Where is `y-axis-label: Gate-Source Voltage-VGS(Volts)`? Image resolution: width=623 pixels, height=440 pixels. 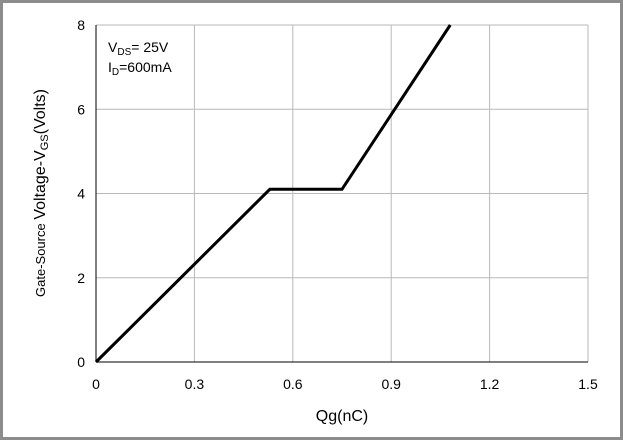
y-axis-label: Gate-Source Voltage-VGS(Volts) is located at coordinates (41, 193).